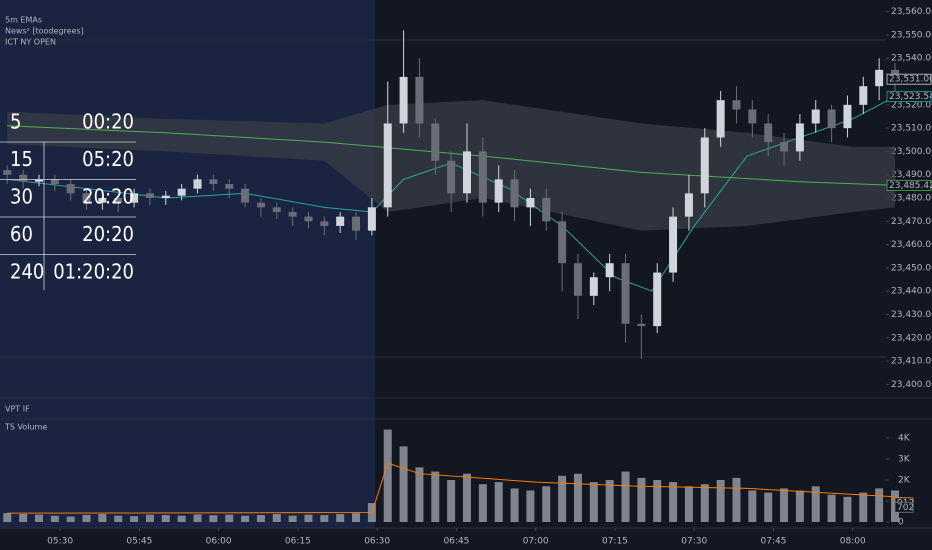  I want to click on x-tick-label: 07:30, so click(694, 542).